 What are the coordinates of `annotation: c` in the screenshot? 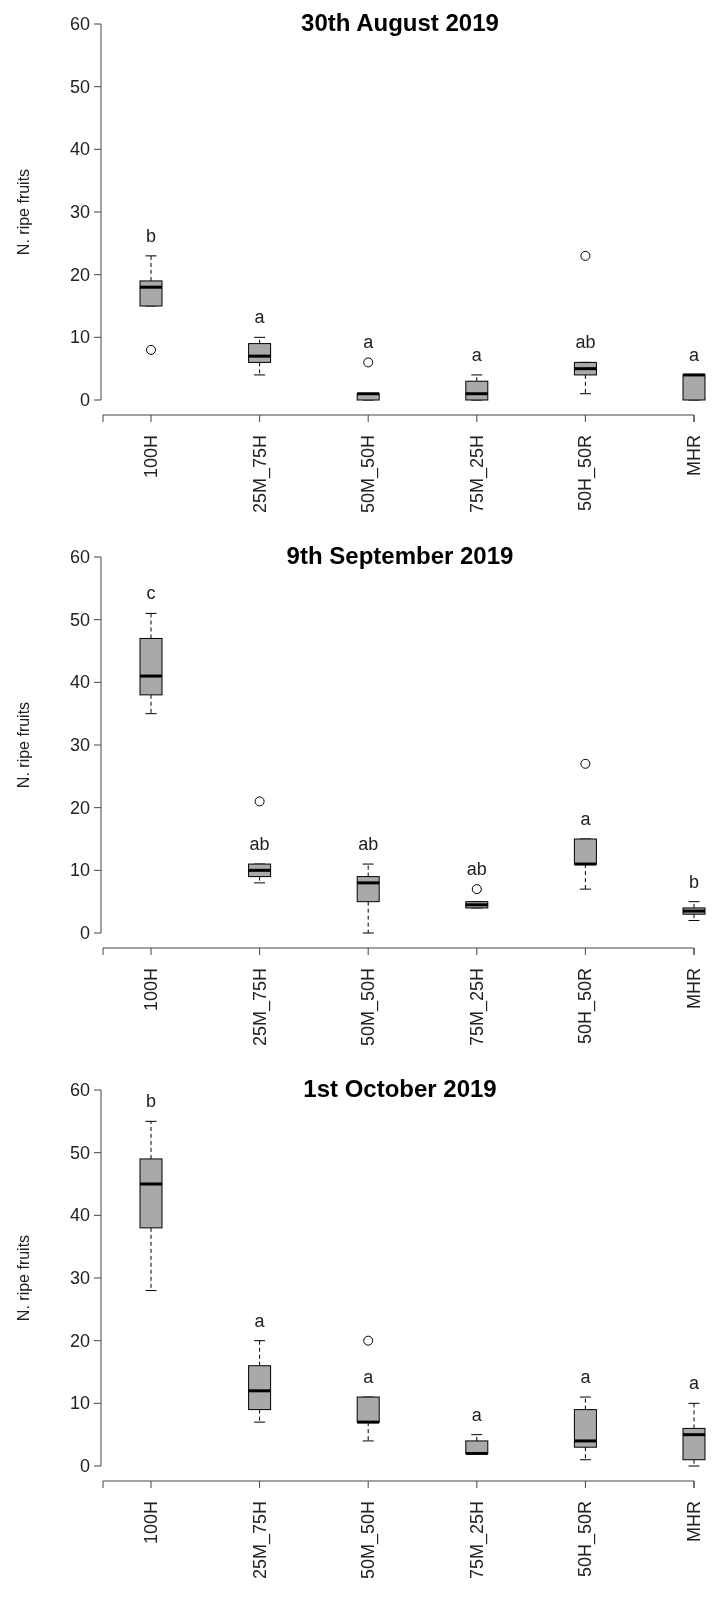 It's located at (151, 593).